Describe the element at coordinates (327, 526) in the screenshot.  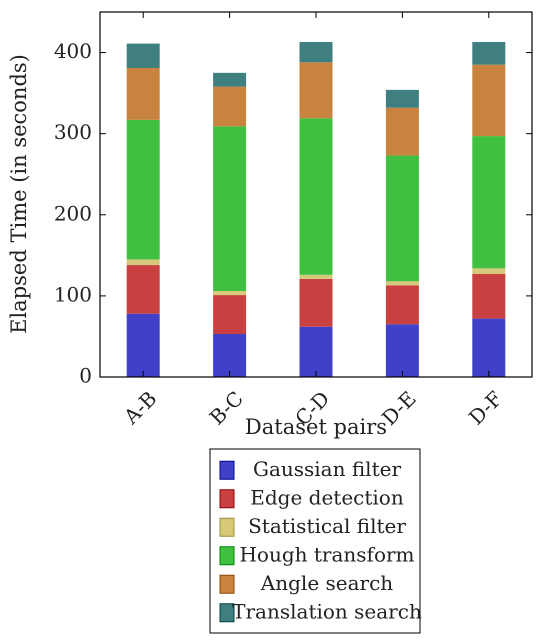
I see `legend-label: Statistical filter` at that location.